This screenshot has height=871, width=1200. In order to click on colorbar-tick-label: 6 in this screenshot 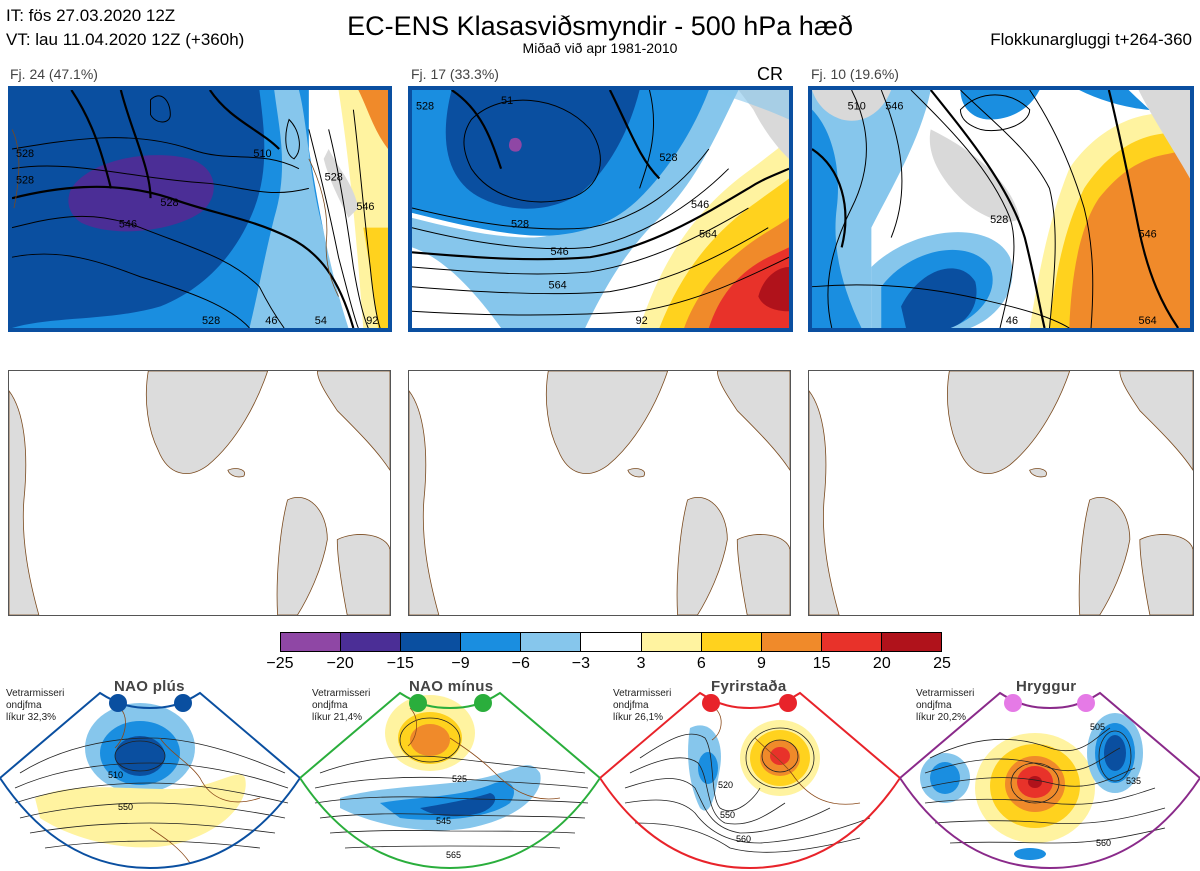, I will do `click(701, 663)`.